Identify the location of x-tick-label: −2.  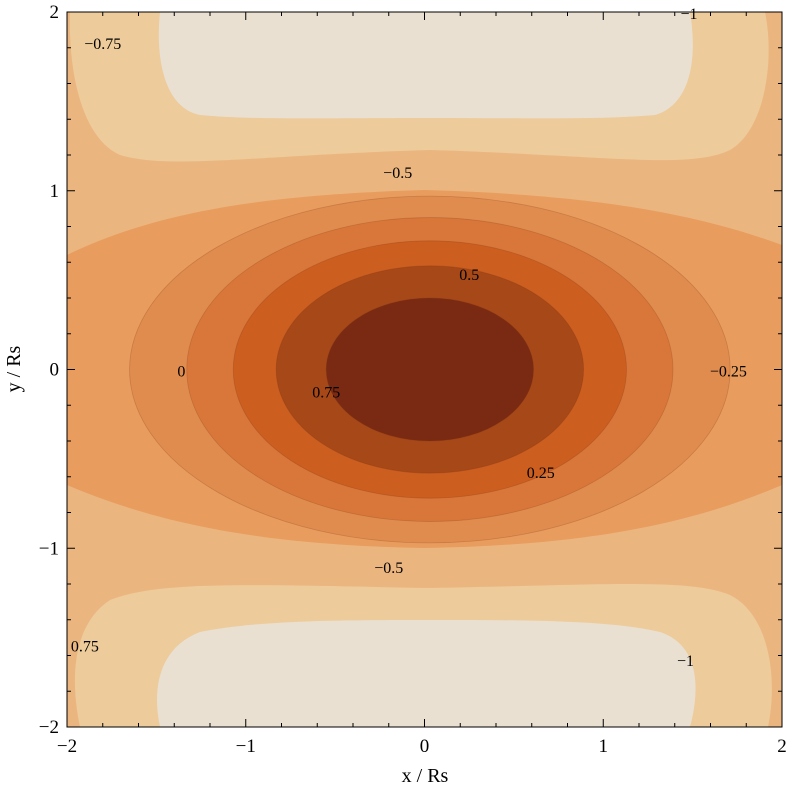
(67, 746).